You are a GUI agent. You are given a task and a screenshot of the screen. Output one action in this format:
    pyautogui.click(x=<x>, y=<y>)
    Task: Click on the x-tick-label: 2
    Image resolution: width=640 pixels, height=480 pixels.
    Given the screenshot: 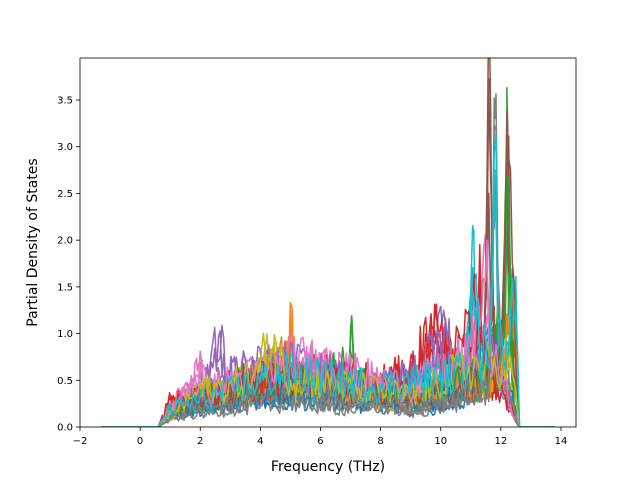 What is the action you would take?
    pyautogui.click(x=200, y=441)
    